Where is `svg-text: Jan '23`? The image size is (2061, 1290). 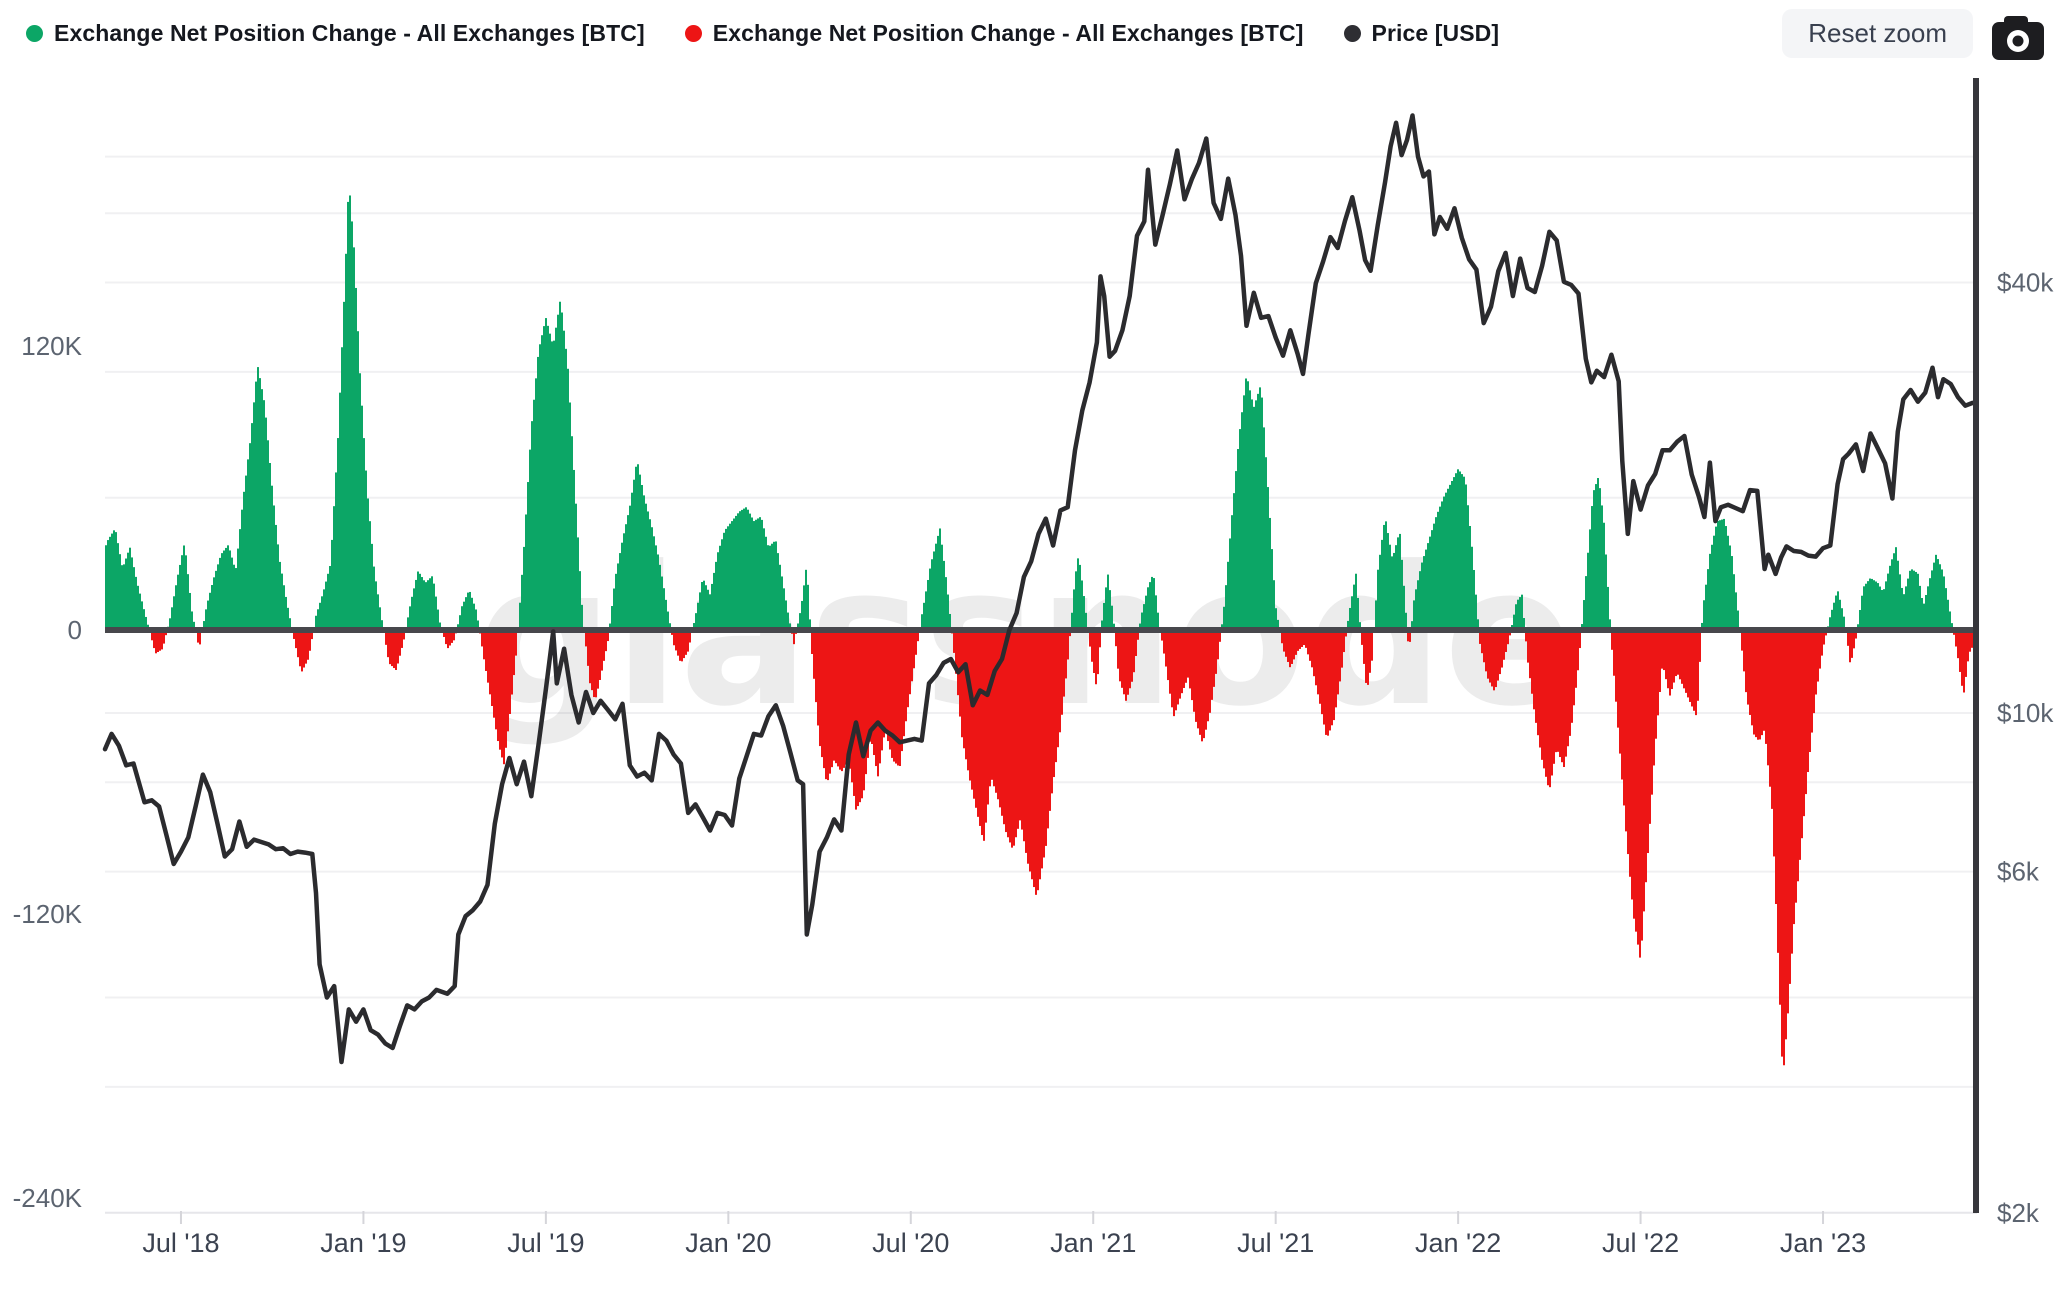
svg-text: Jan '23 is located at coordinates (1823, 1243).